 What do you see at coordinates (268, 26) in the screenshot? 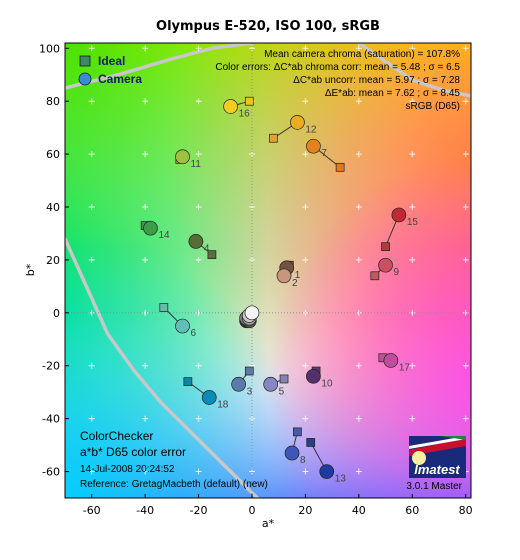
I see `chart-title: Olympus E-520, ISO 100, sRGB` at bounding box center [268, 26].